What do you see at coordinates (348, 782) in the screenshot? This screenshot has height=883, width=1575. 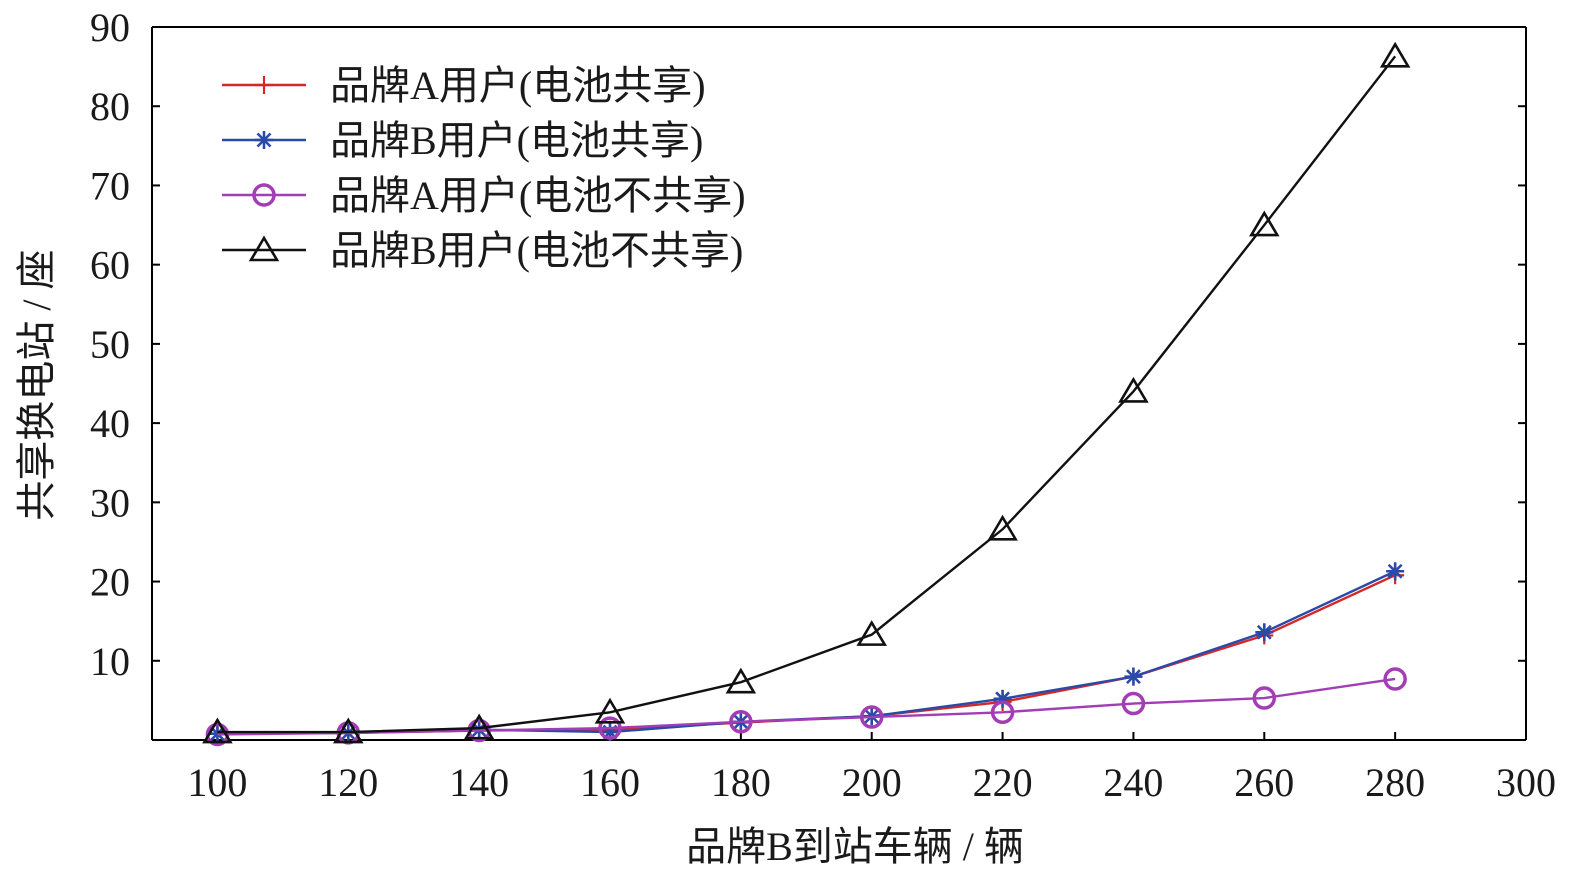 I see `x-tick-label: 120` at bounding box center [348, 782].